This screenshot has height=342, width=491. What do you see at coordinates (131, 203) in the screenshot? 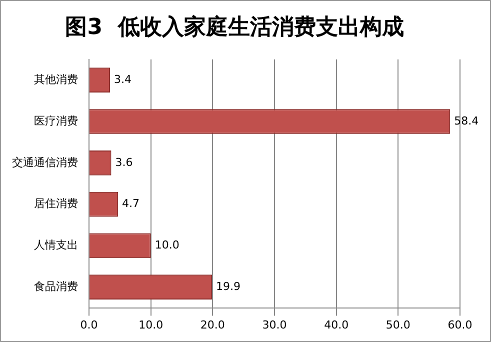
I see `data-label: 4.7` at bounding box center [131, 203].